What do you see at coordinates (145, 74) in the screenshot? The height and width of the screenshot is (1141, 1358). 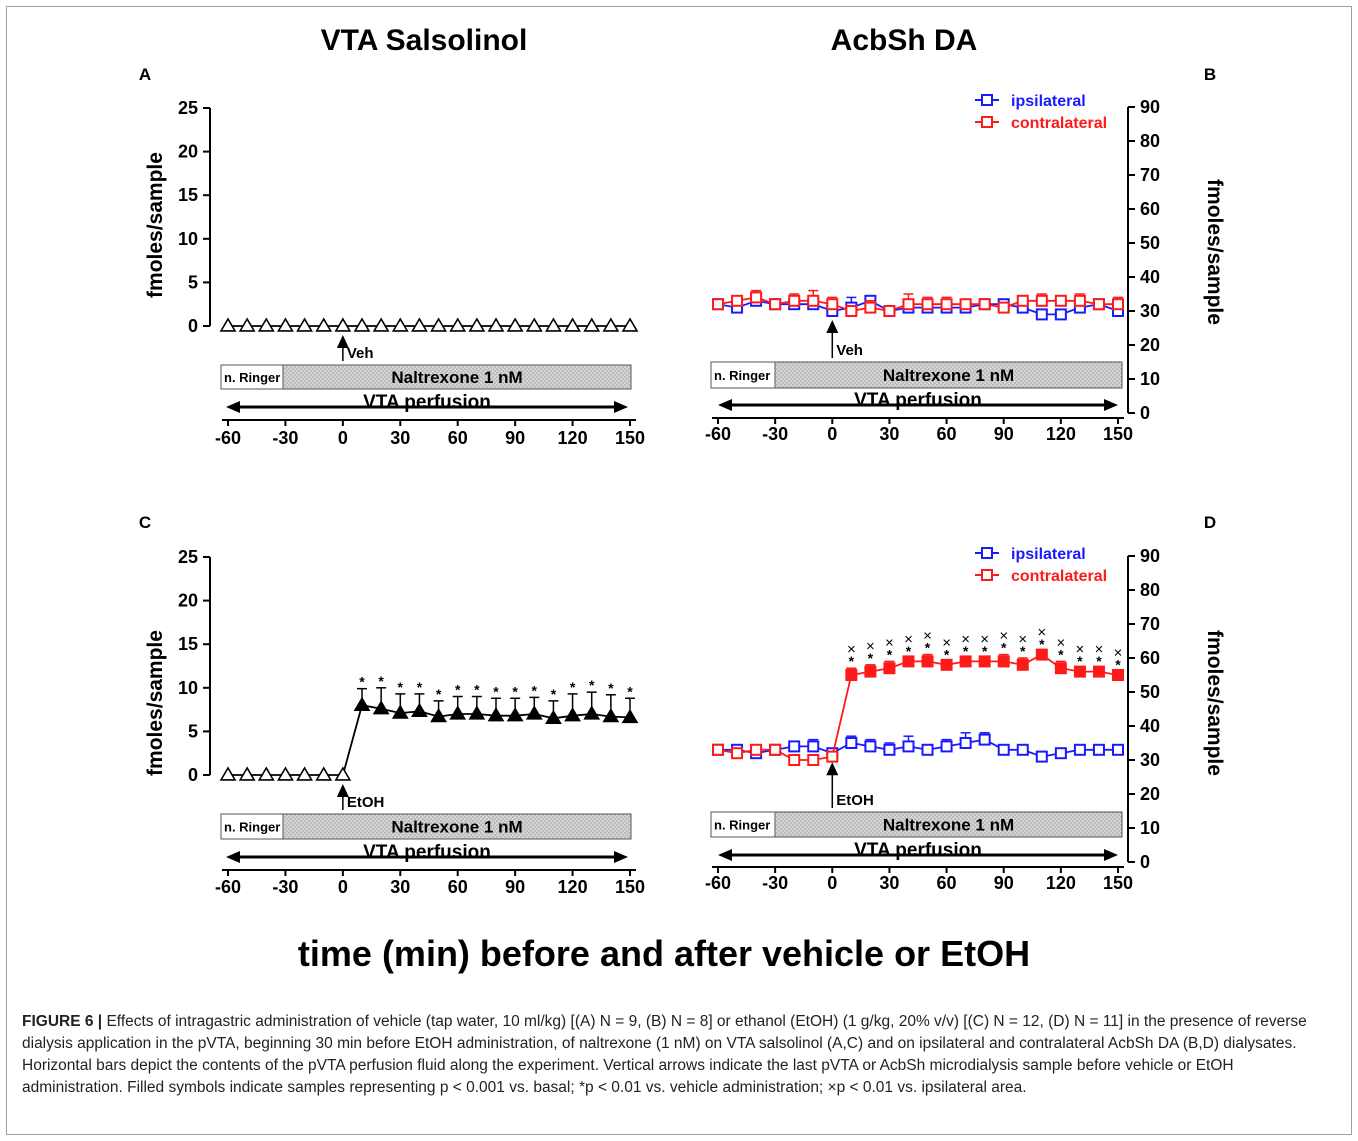 I see `panel-letter: A` at bounding box center [145, 74].